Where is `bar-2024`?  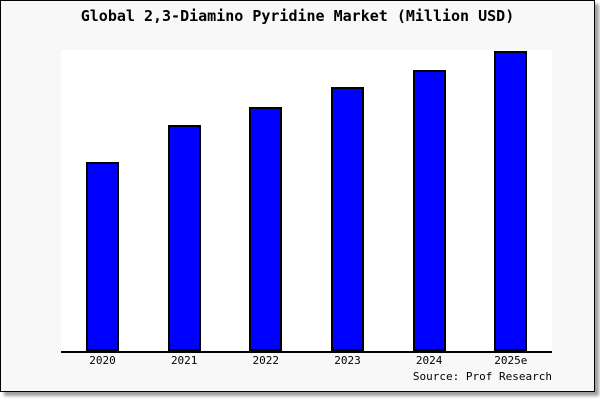 bar-2024 is located at coordinates (429, 210).